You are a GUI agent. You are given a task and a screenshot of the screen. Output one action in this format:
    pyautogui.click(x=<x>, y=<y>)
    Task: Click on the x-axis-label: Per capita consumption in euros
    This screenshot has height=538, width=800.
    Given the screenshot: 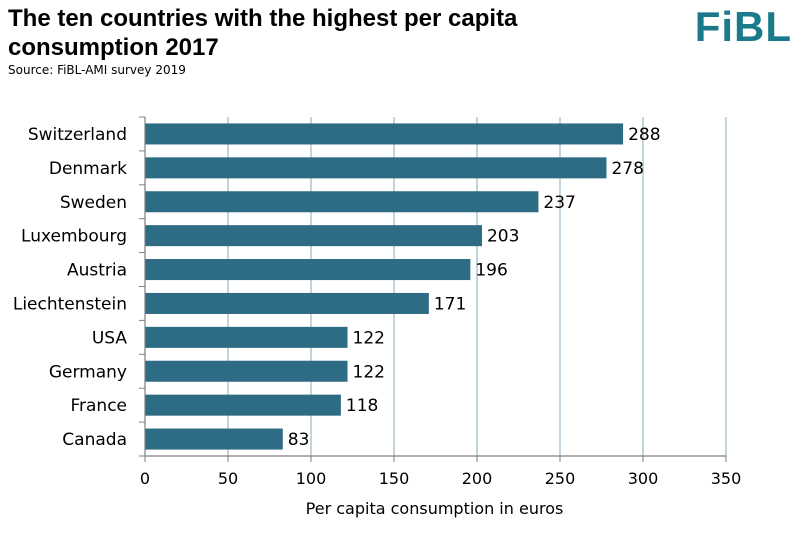 What is the action you would take?
    pyautogui.click(x=435, y=508)
    